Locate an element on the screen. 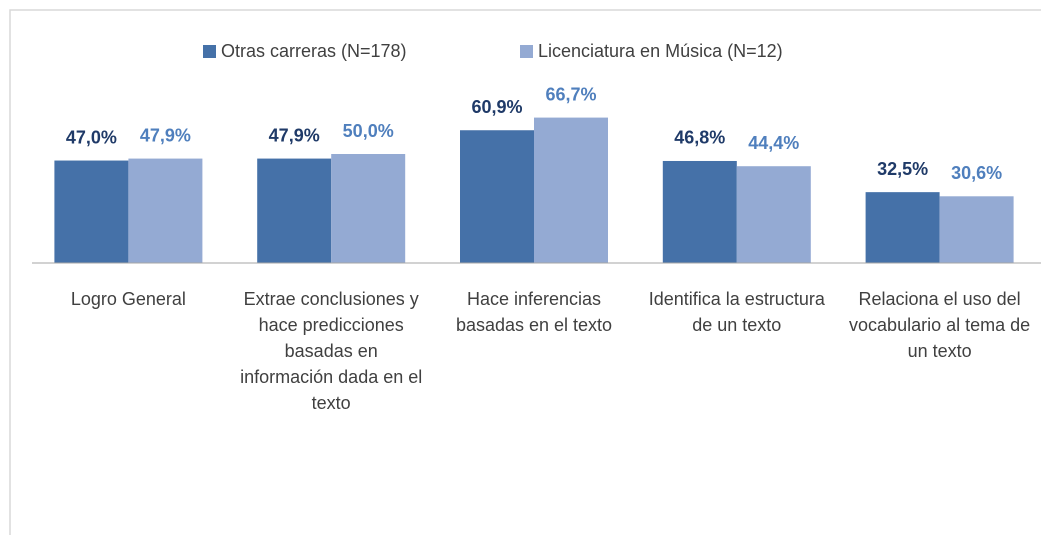 This screenshot has height=535, width=1041. x-tick-label-line: Identifica la estructura is located at coordinates (737, 299).